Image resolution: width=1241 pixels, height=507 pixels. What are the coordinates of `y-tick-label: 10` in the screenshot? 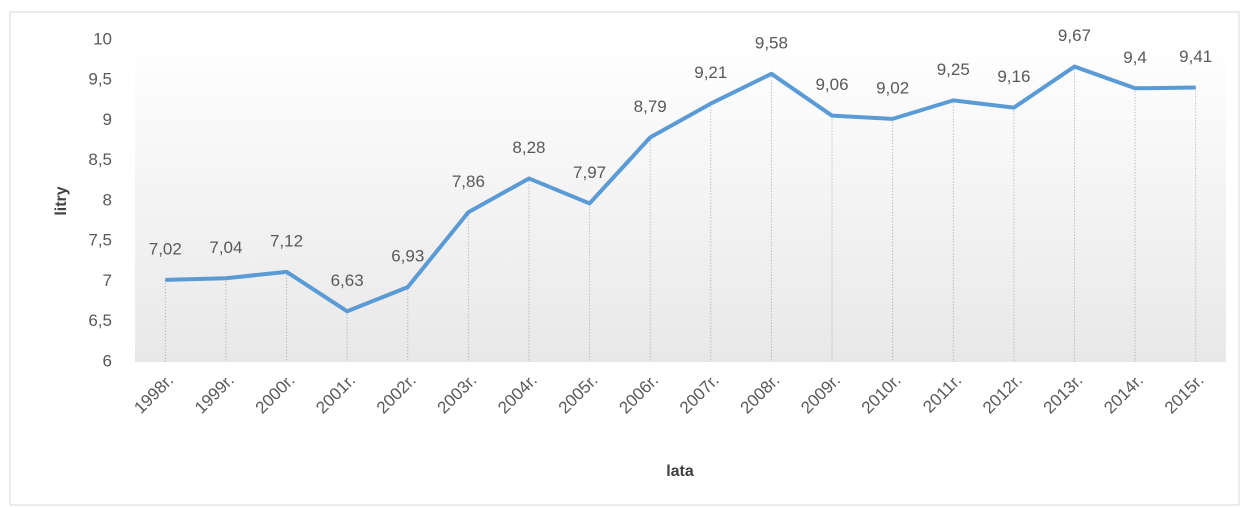 It's located at (102, 38).